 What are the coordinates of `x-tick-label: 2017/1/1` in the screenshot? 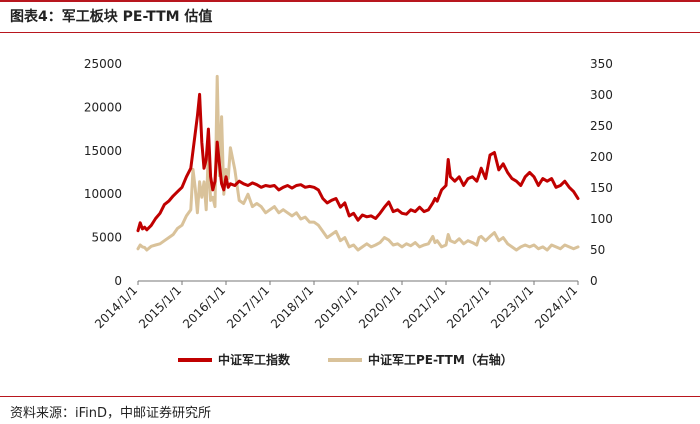 It's located at (248, 307).